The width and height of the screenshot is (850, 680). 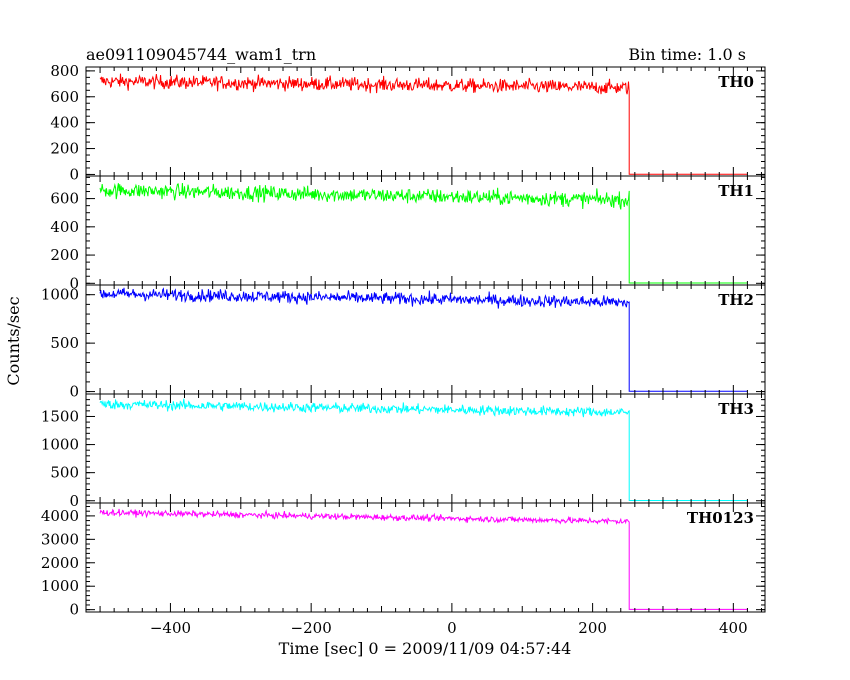 What do you see at coordinates (720, 518) in the screenshot?
I see `panel-label-th0123: TH0123` at bounding box center [720, 518].